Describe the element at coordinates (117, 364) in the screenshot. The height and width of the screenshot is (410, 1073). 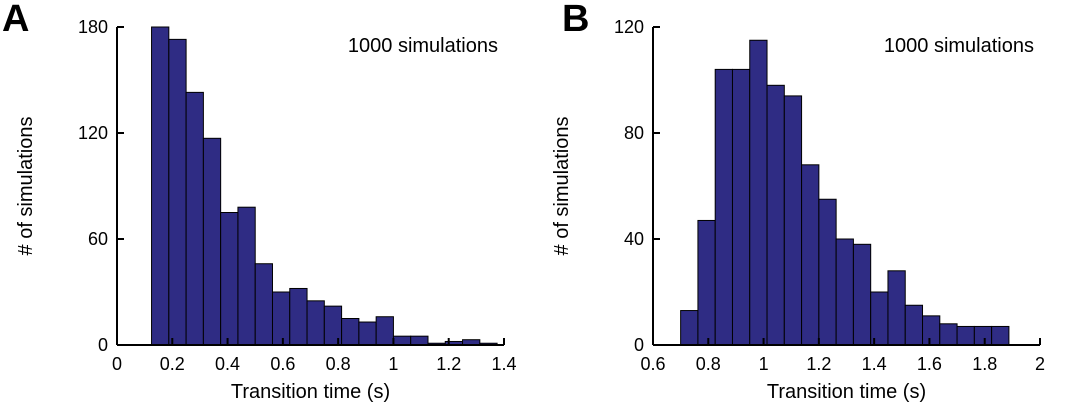
I see `x-tick-label: 0` at that location.